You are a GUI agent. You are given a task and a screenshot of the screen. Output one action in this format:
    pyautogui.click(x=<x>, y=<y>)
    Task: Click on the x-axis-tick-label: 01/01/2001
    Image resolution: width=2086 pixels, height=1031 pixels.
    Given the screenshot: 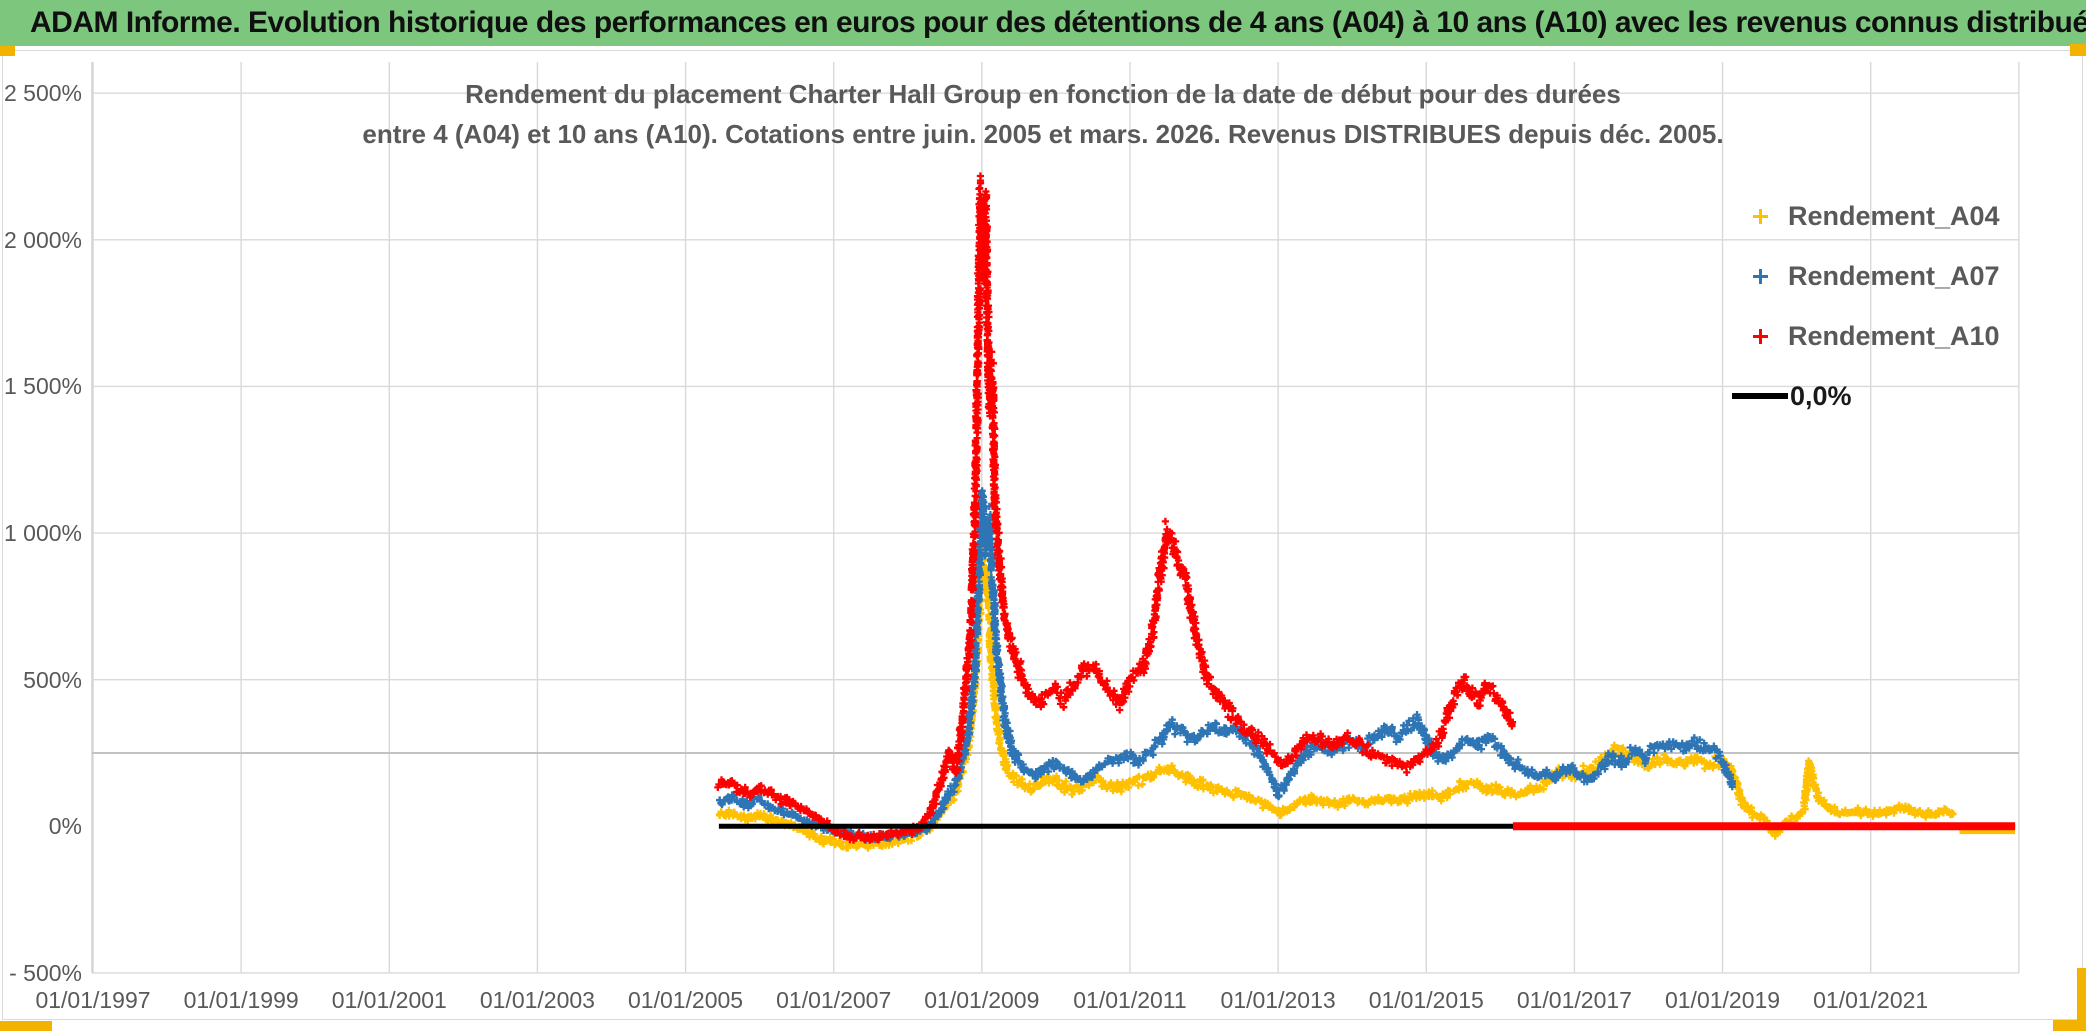 What is the action you would take?
    pyautogui.click(x=389, y=1000)
    